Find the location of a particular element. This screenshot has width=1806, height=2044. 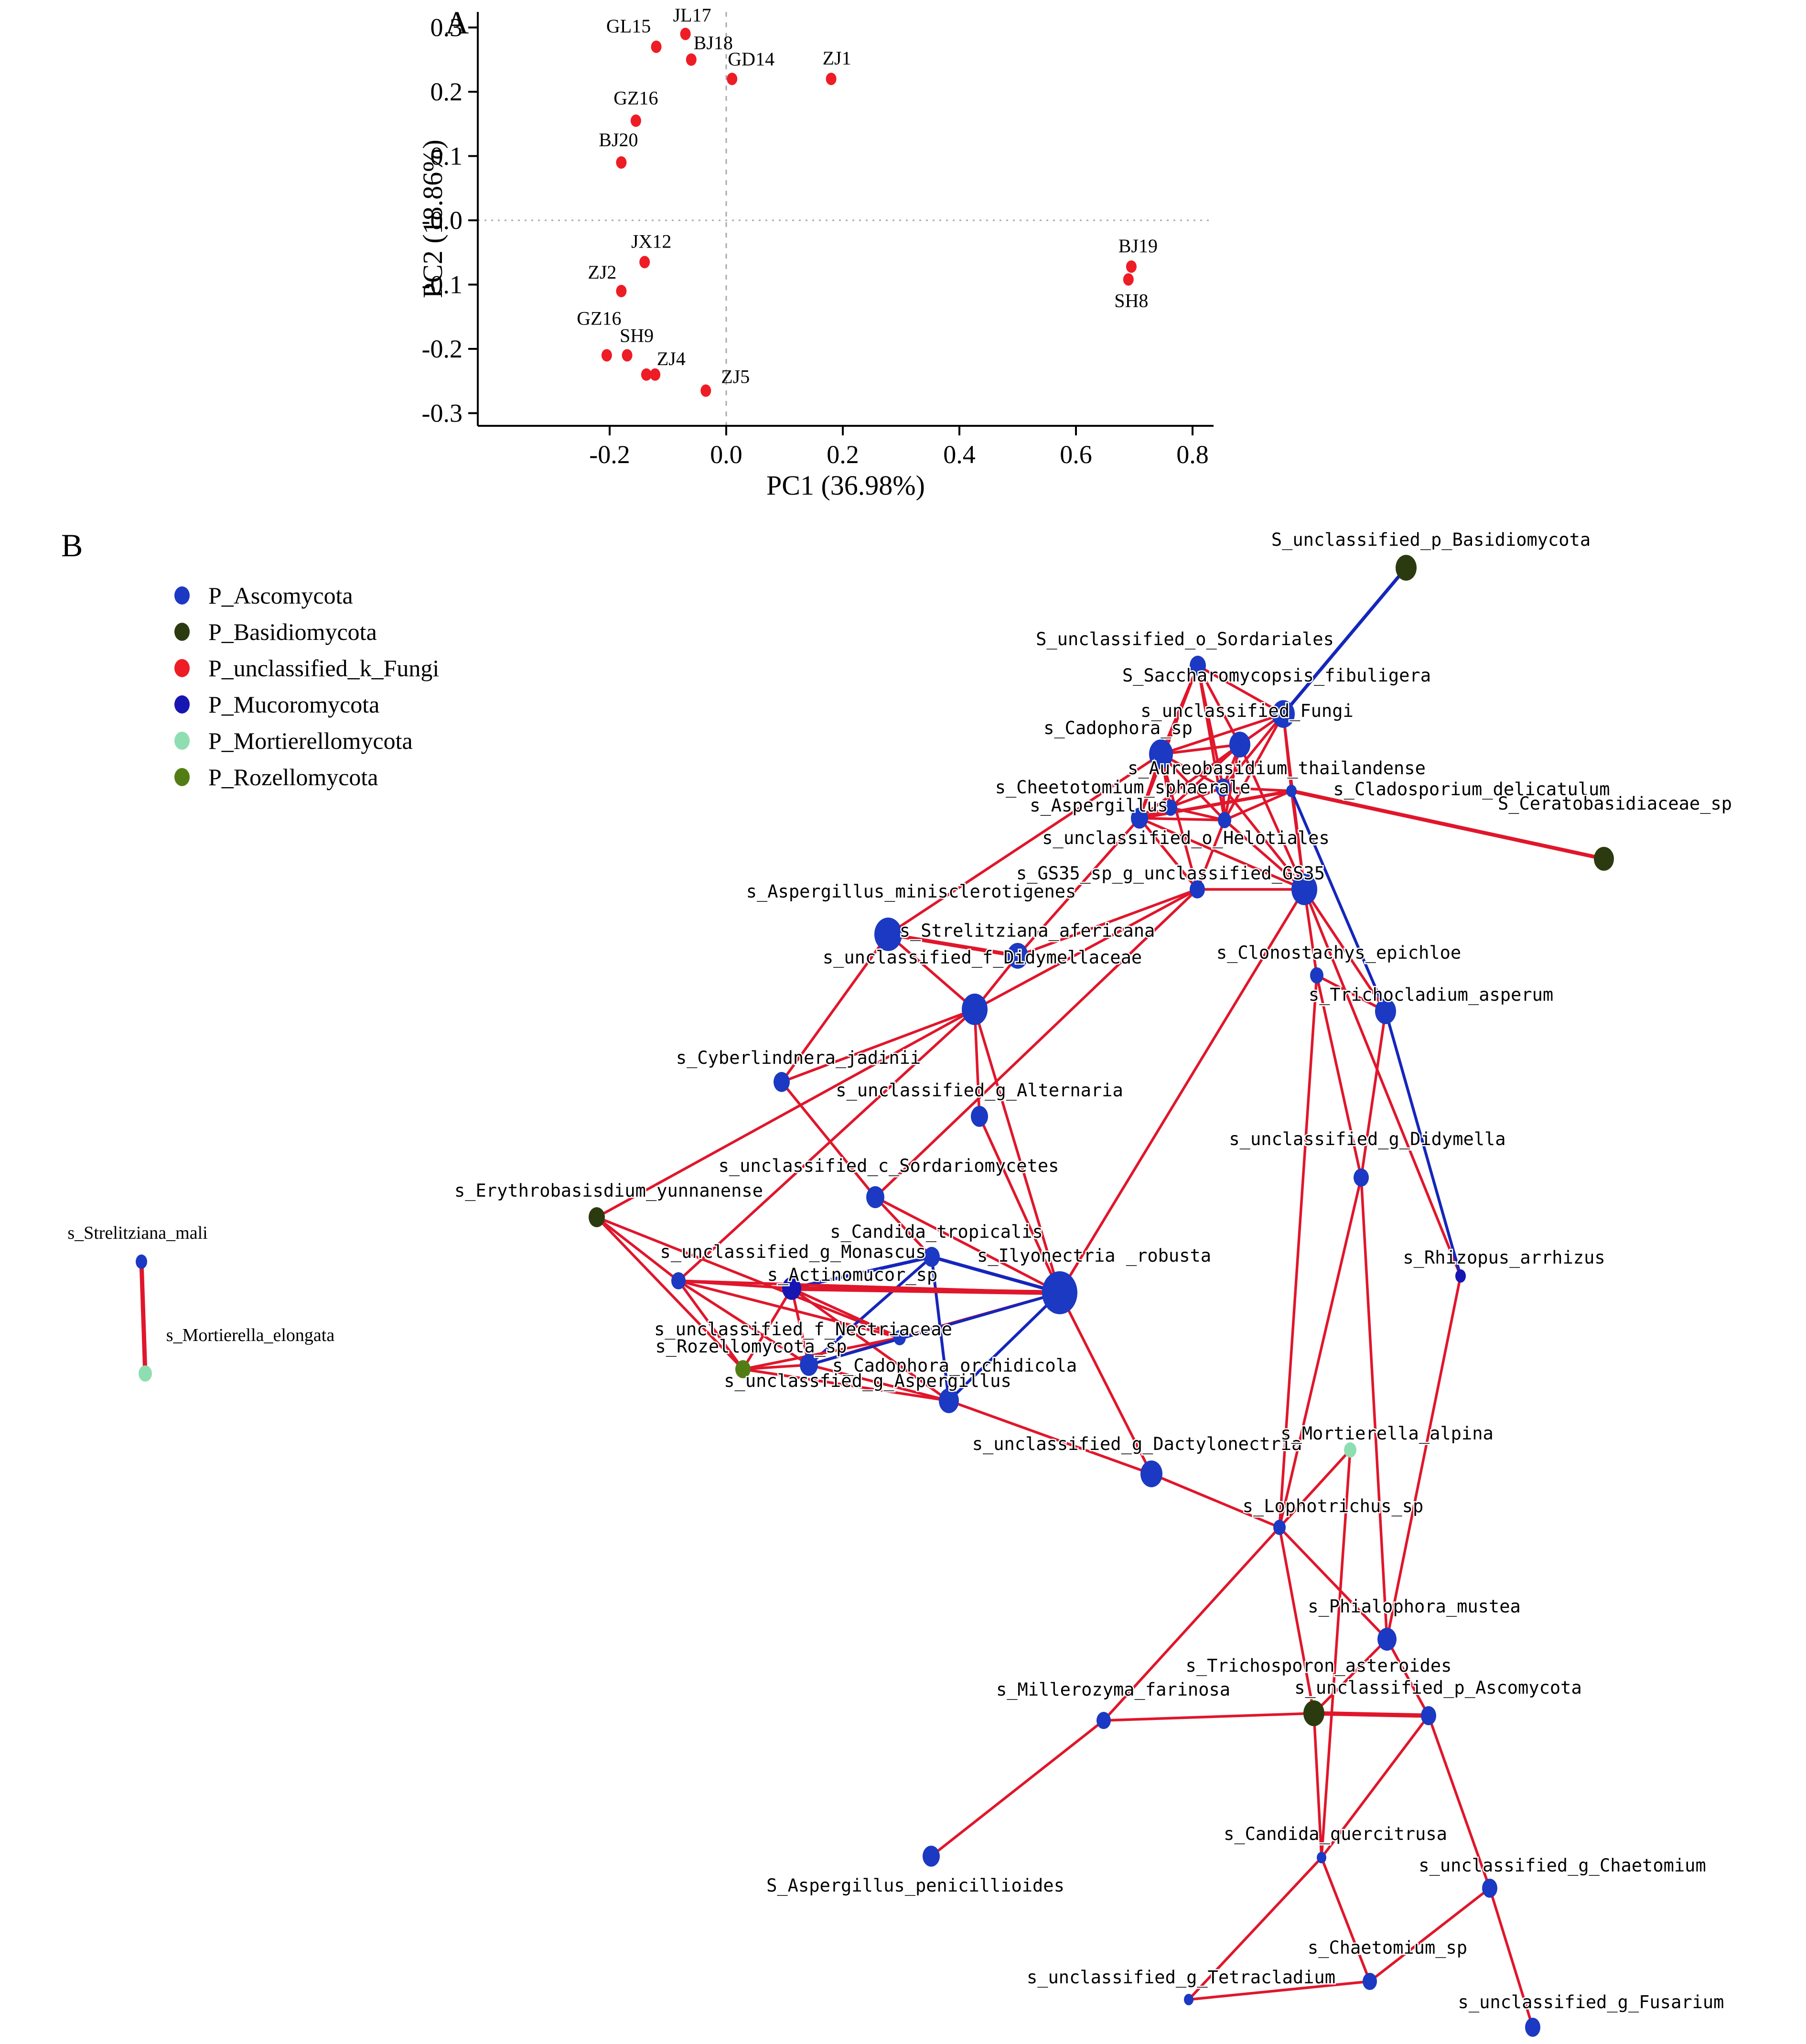

network-node-pAscomycota is located at coordinates (1429, 1715).